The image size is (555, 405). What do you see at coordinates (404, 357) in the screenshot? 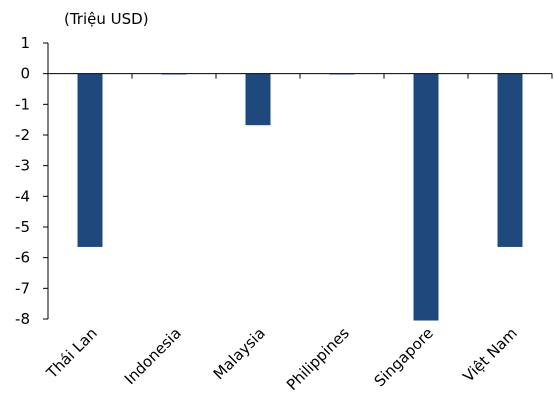
I see `category-label: Singapore` at bounding box center [404, 357].